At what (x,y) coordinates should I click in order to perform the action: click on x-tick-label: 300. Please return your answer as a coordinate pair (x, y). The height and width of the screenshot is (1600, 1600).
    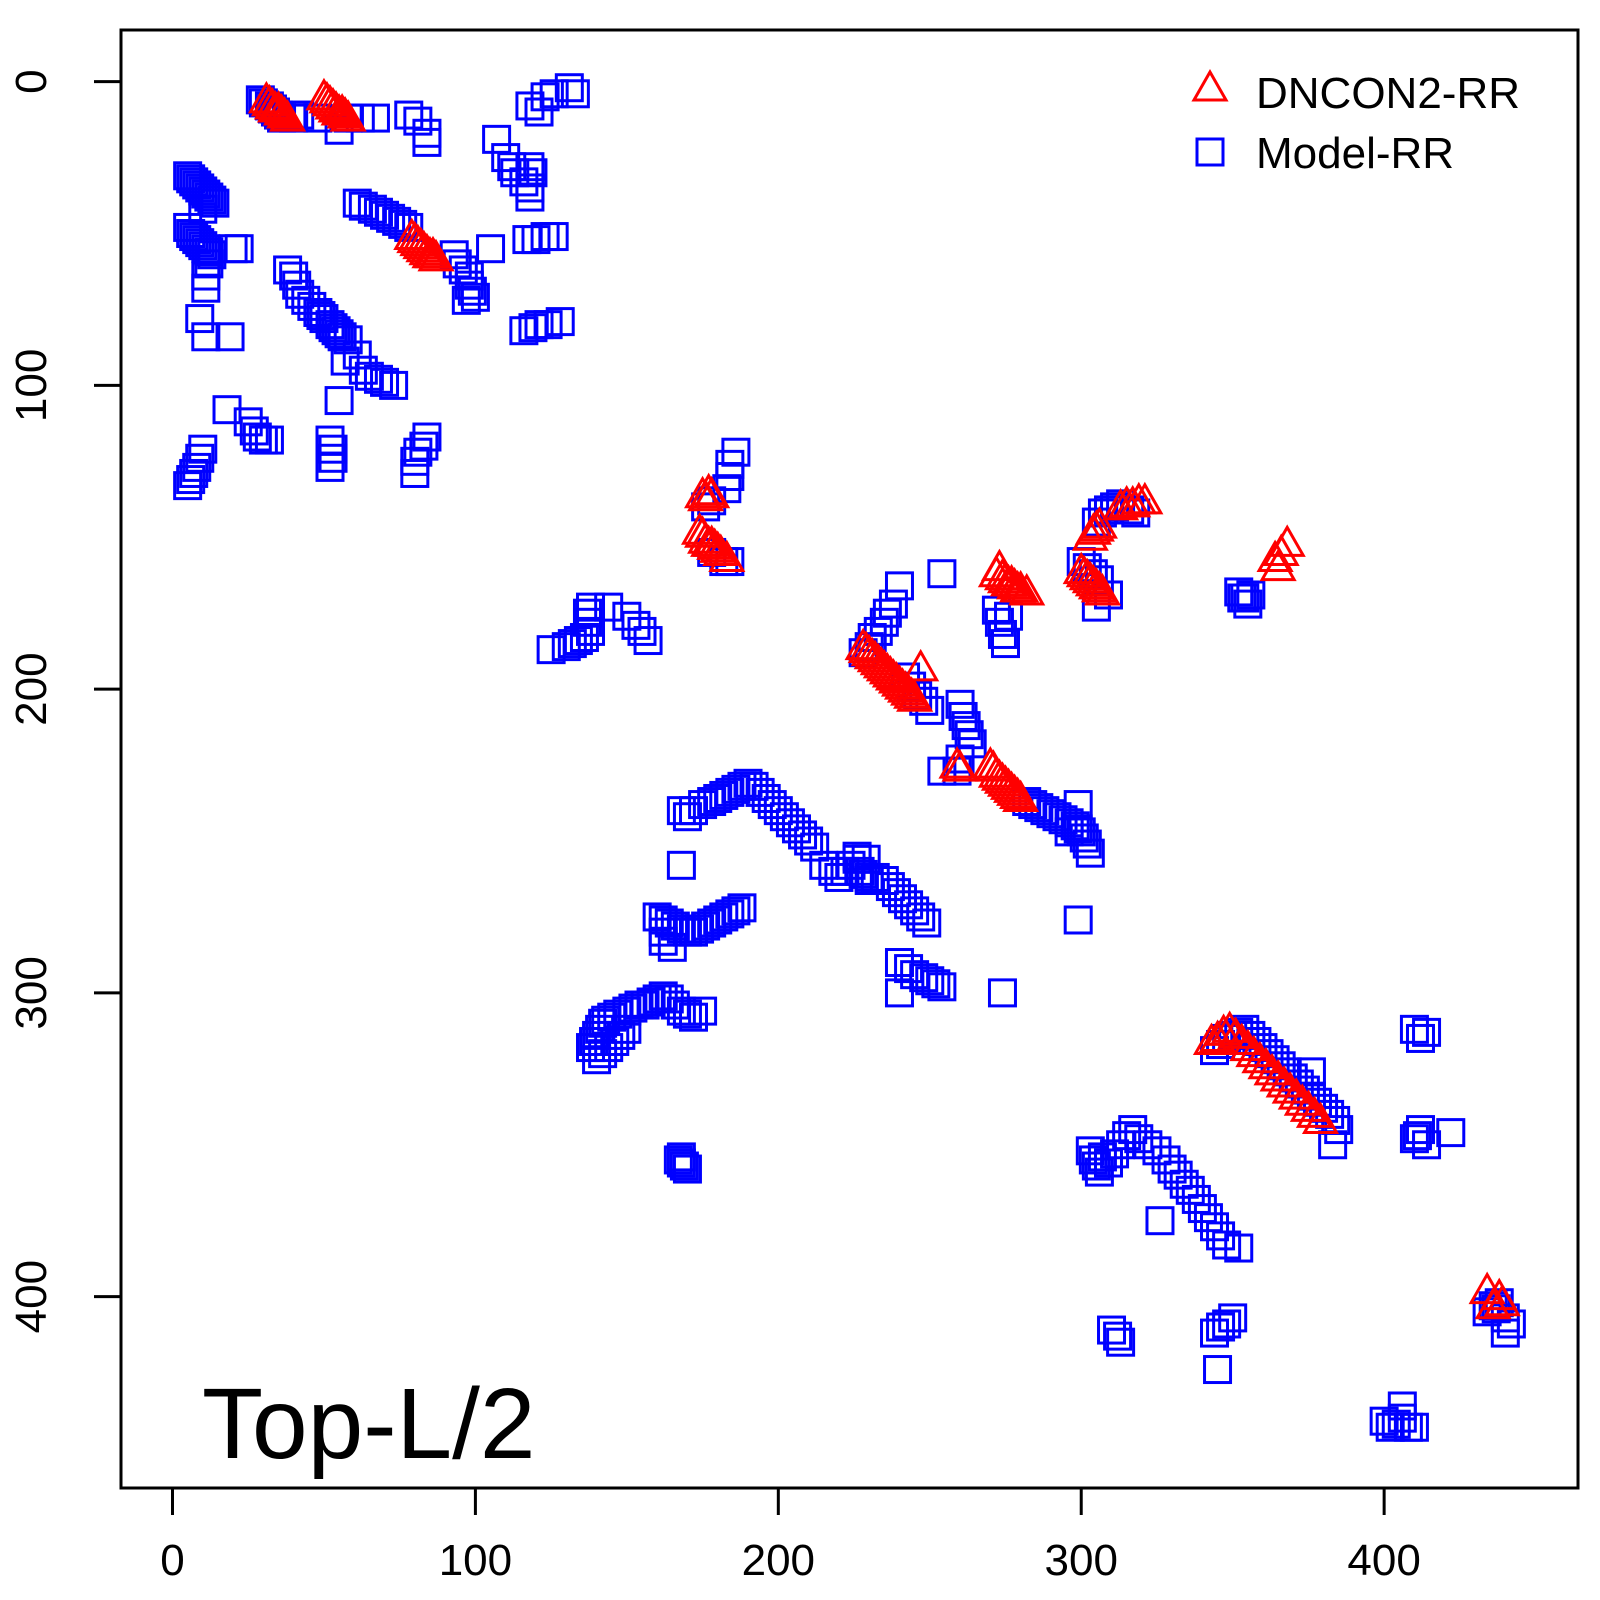
    Looking at the image, I should click on (1081, 1560).